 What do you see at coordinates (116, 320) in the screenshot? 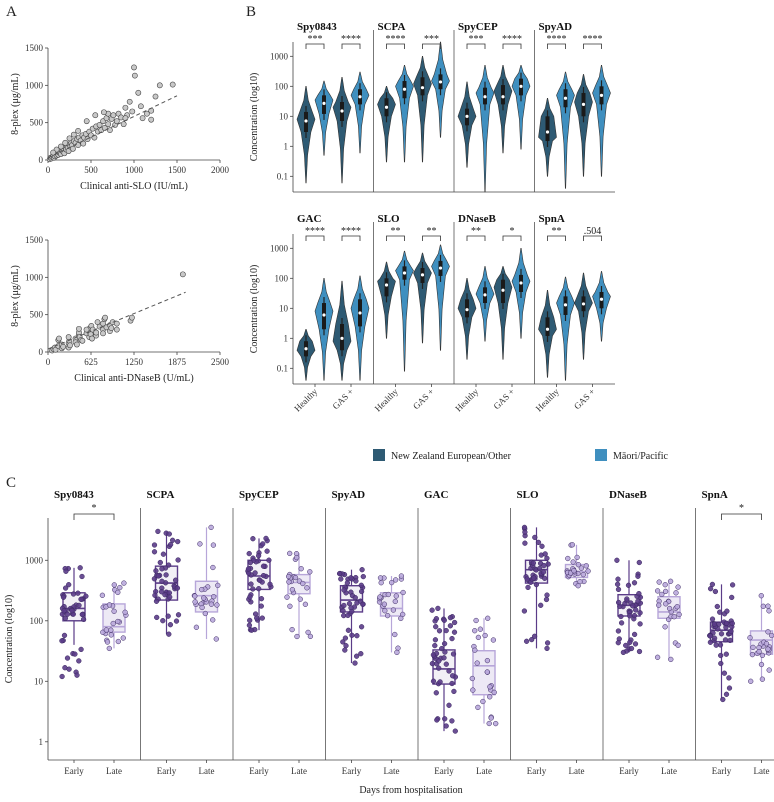
I see `trend-line` at bounding box center [116, 320].